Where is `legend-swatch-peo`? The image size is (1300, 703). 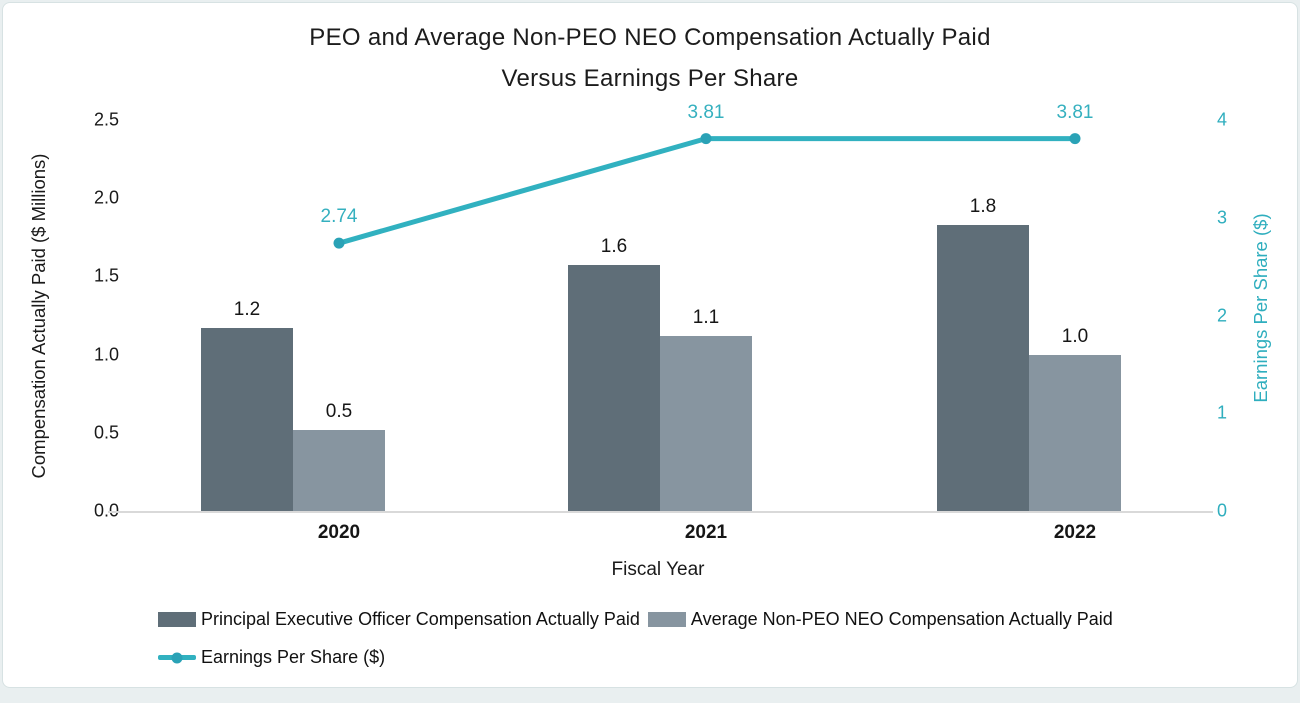
legend-swatch-peo is located at coordinates (177, 619).